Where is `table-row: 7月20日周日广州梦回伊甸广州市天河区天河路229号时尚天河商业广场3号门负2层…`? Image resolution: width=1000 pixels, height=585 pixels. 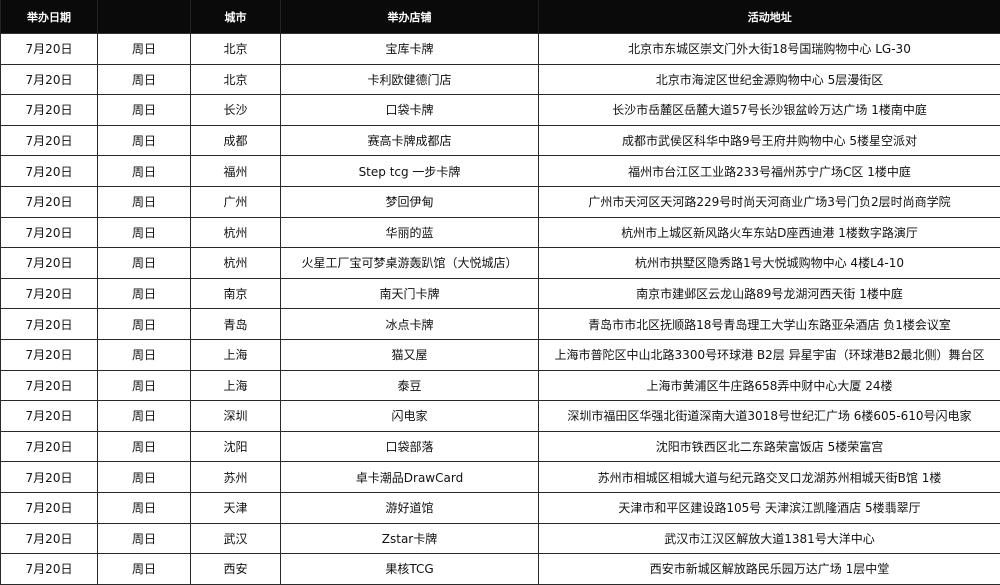 table-row: 7月20日周日广州梦回伊甸广州市天河区天河路229号时尚天河商业广场3号门负2层… is located at coordinates (500, 201).